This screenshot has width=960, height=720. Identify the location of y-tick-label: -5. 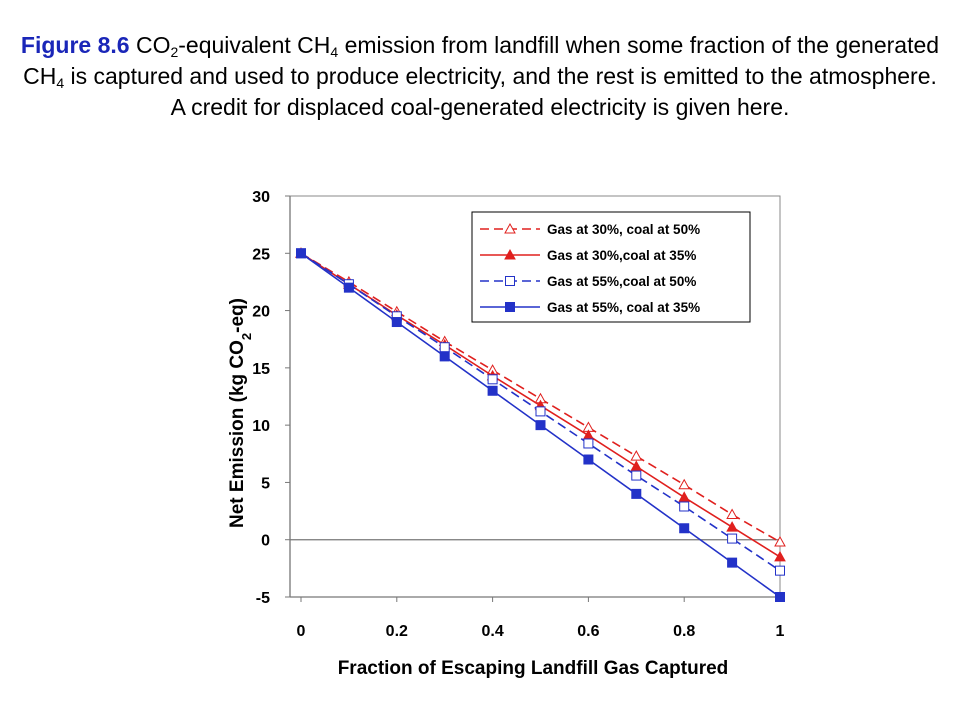
(263, 598).